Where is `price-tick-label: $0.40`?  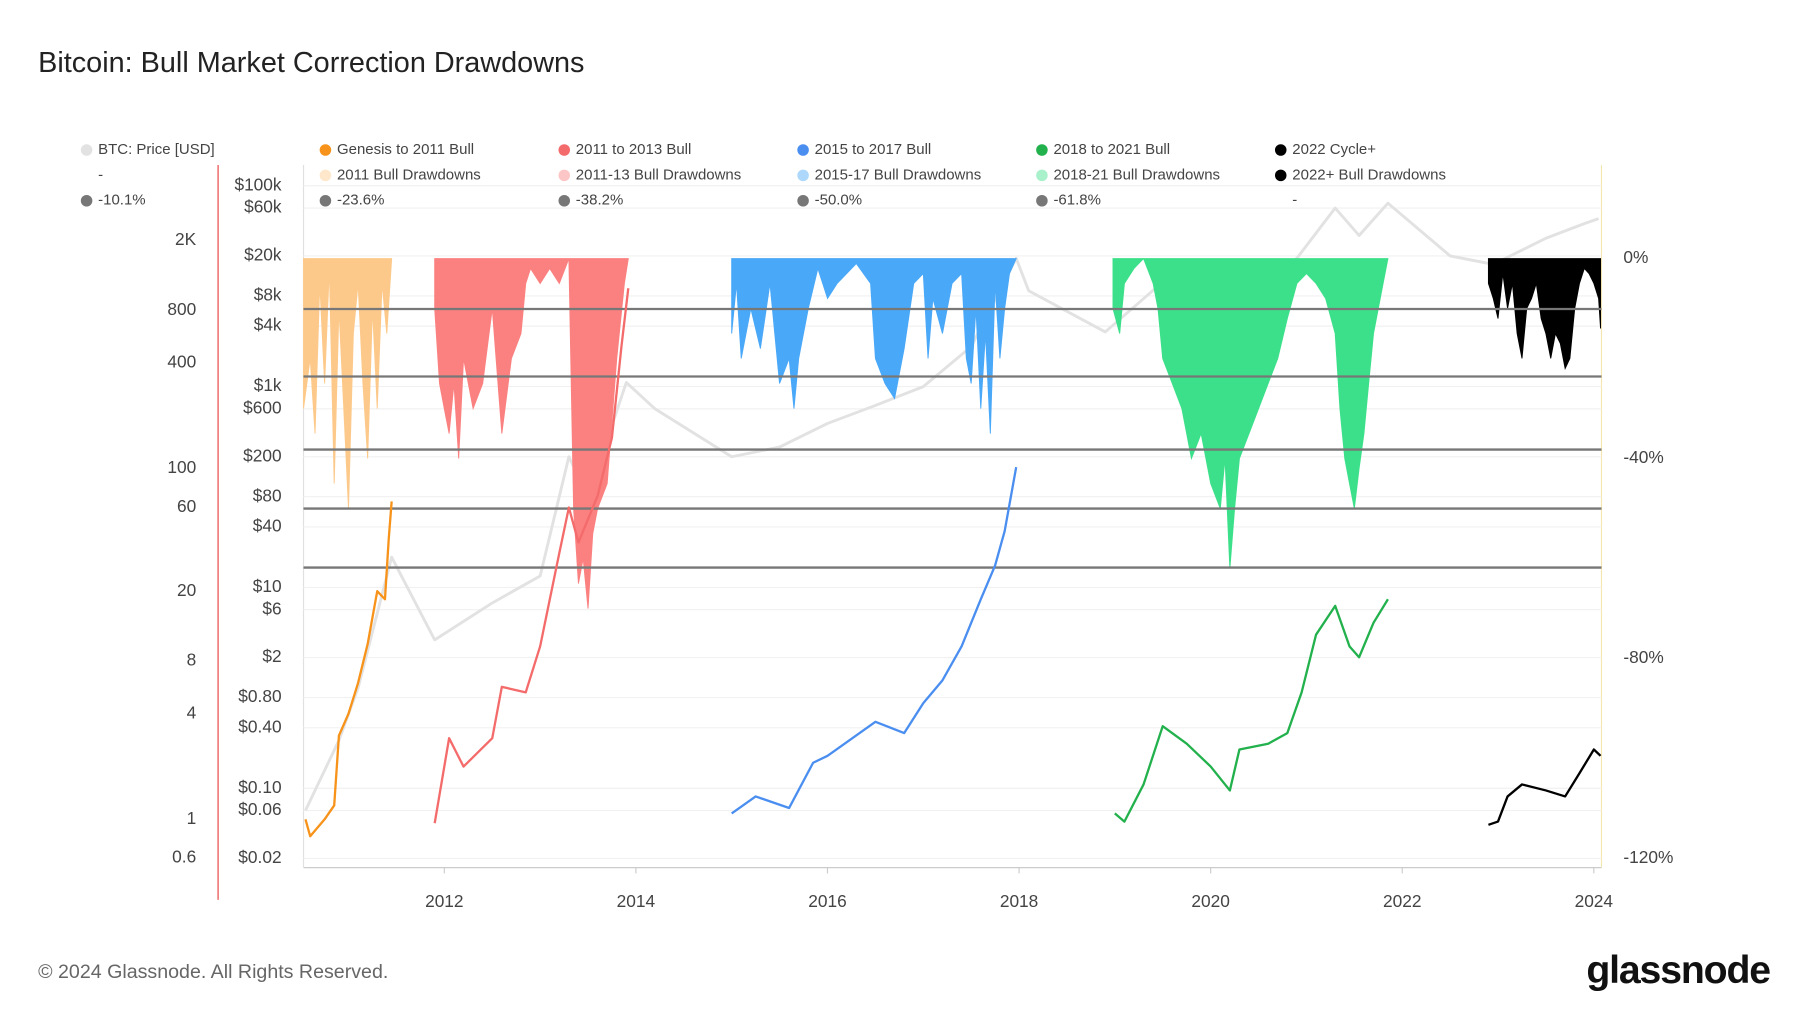 price-tick-label: $0.40 is located at coordinates (259, 726).